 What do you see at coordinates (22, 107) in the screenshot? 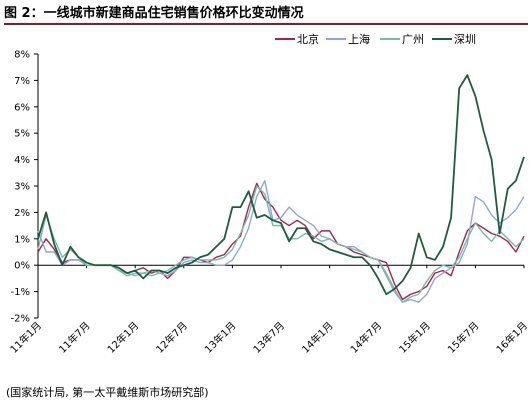
I see `y-tick-label: 6%` at bounding box center [22, 107].